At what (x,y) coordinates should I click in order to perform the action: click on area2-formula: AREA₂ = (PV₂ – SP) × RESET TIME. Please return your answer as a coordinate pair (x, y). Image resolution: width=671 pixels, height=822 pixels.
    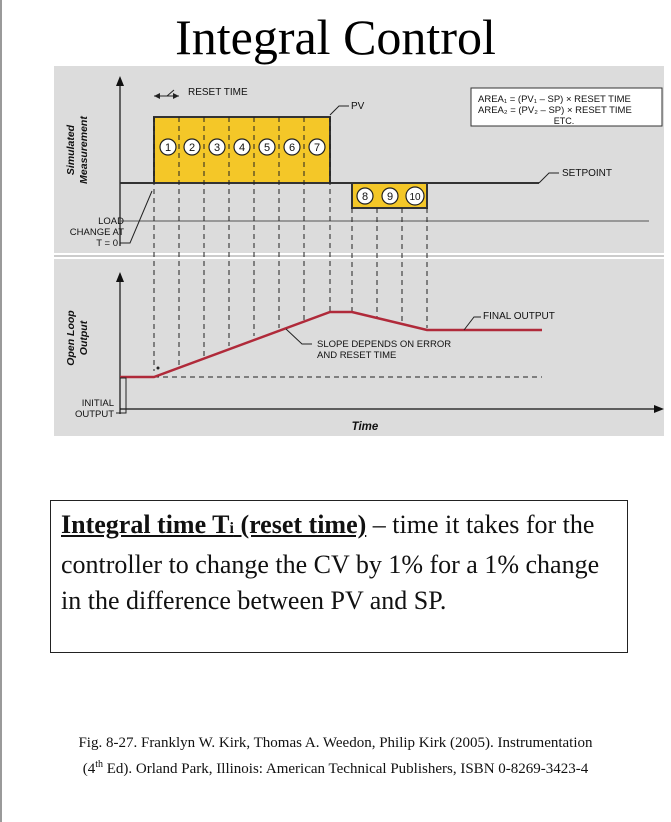
    Looking at the image, I should click on (555, 110).